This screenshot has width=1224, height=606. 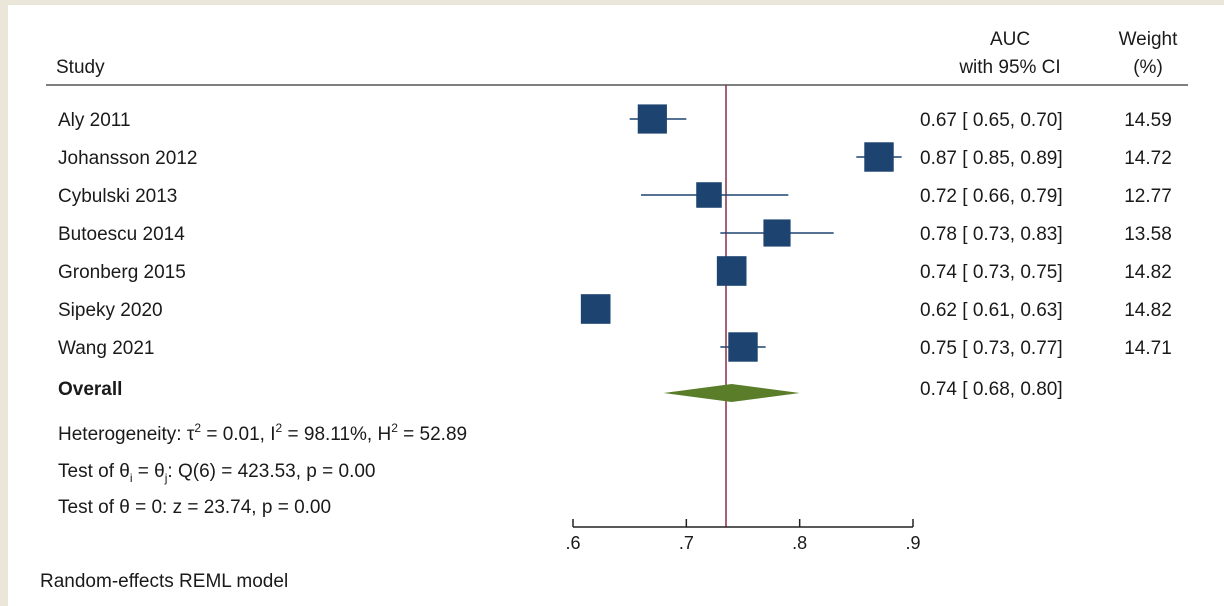 I want to click on study-ci-text: 0.87 [ 0.85, 0.89], so click(x=991, y=158).